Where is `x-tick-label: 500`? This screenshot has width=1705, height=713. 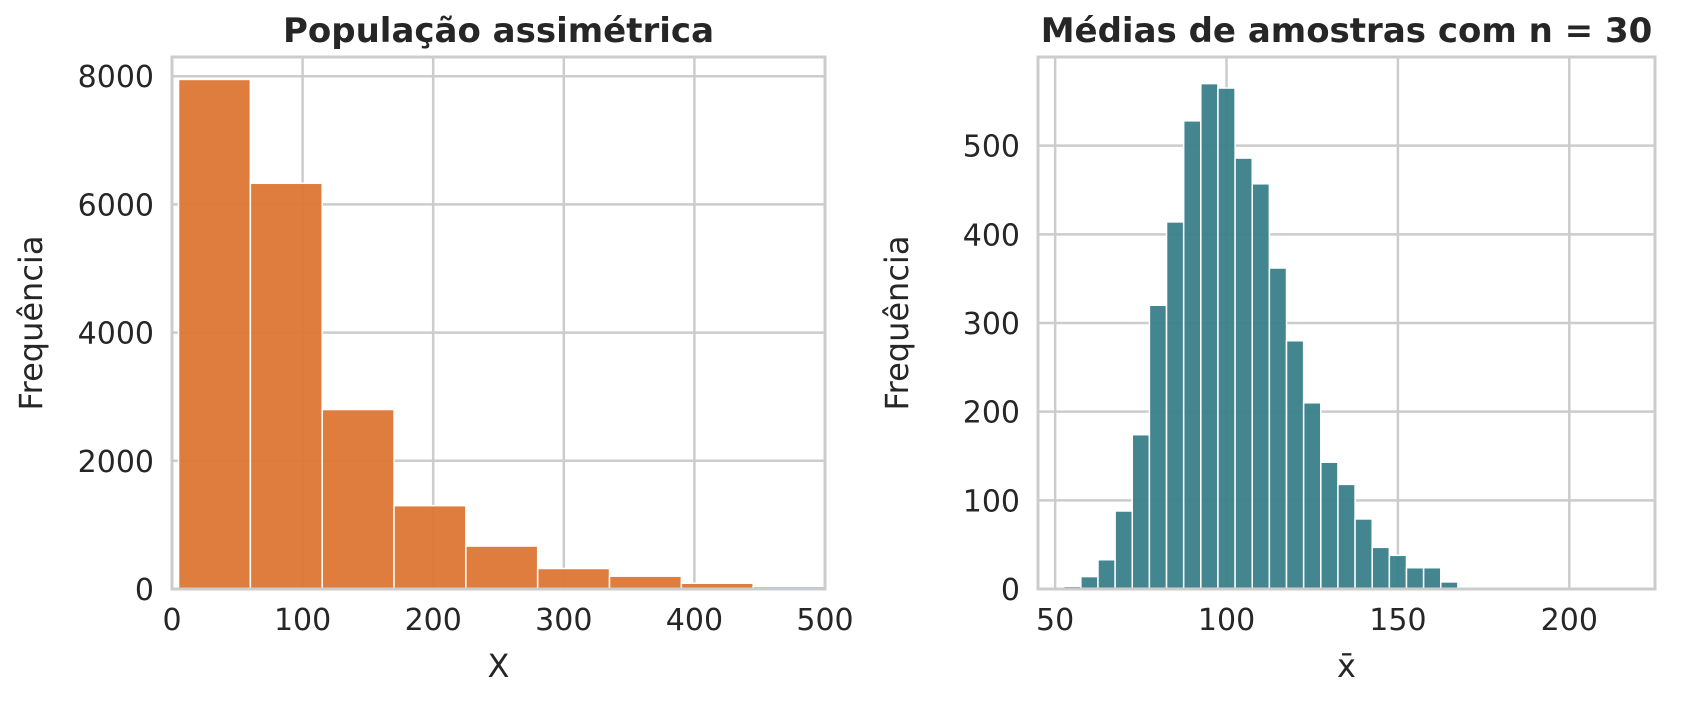
x-tick-label: 500 is located at coordinates (824, 620).